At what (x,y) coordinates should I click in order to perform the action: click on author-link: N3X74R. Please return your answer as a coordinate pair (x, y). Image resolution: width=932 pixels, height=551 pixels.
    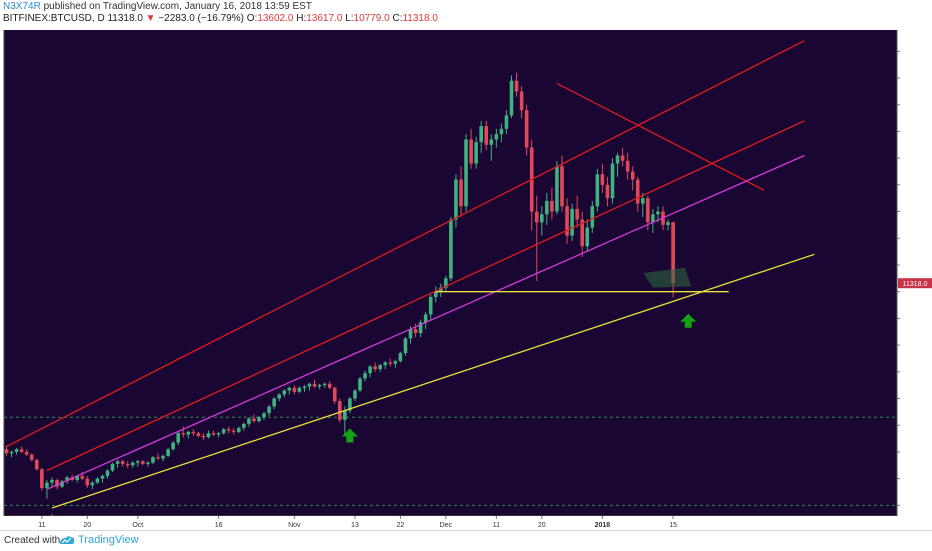
    Looking at the image, I should click on (22, 6).